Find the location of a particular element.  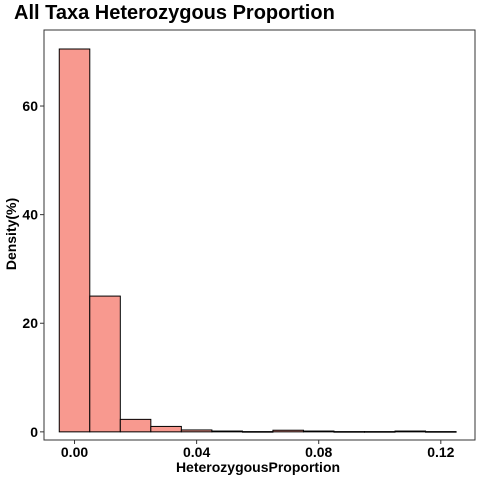

y-tick-label: 20 is located at coordinates (30, 323).